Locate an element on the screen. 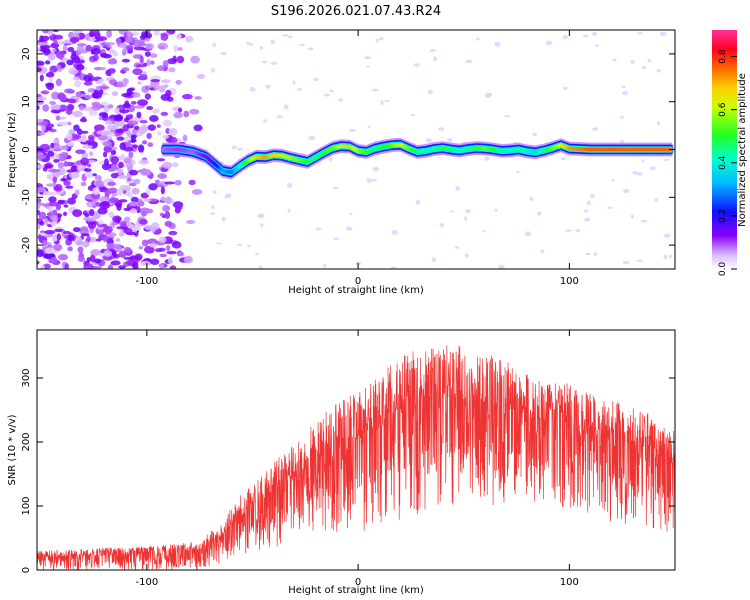  y-tick-label: 10 is located at coordinates (26, 101).